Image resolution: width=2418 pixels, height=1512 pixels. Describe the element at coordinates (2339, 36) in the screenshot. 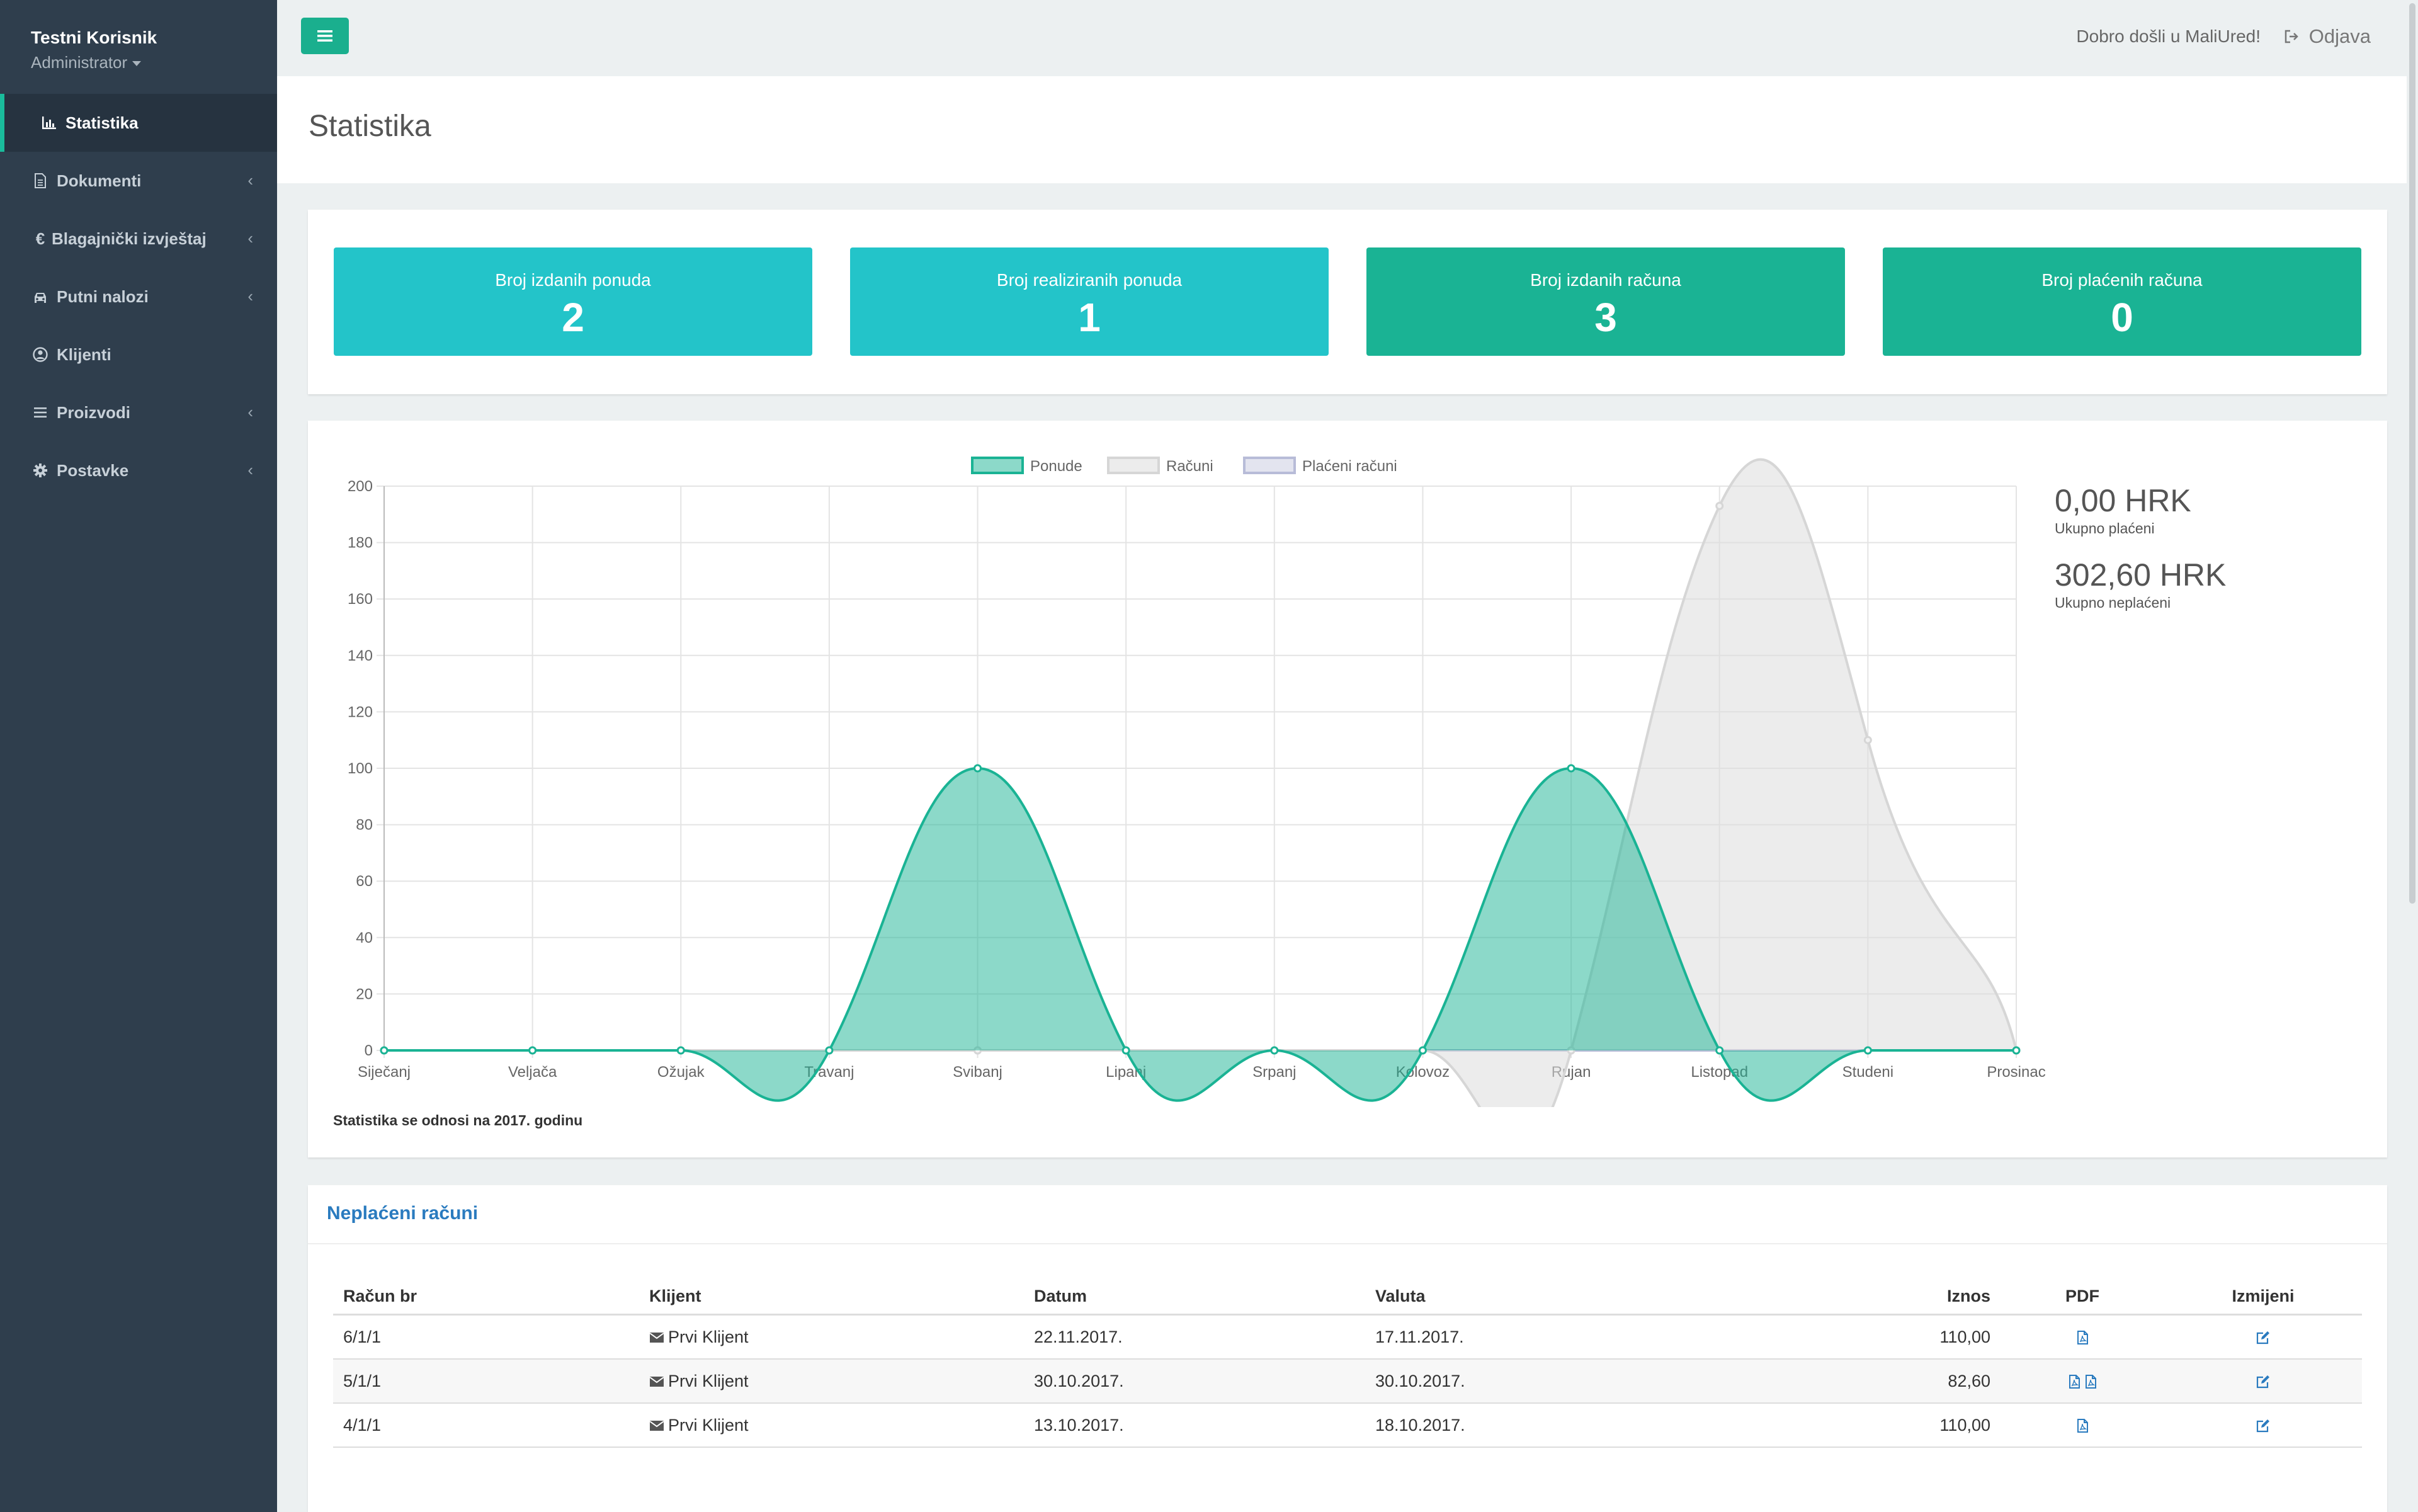

I see `logout-label: Odjava` at that location.